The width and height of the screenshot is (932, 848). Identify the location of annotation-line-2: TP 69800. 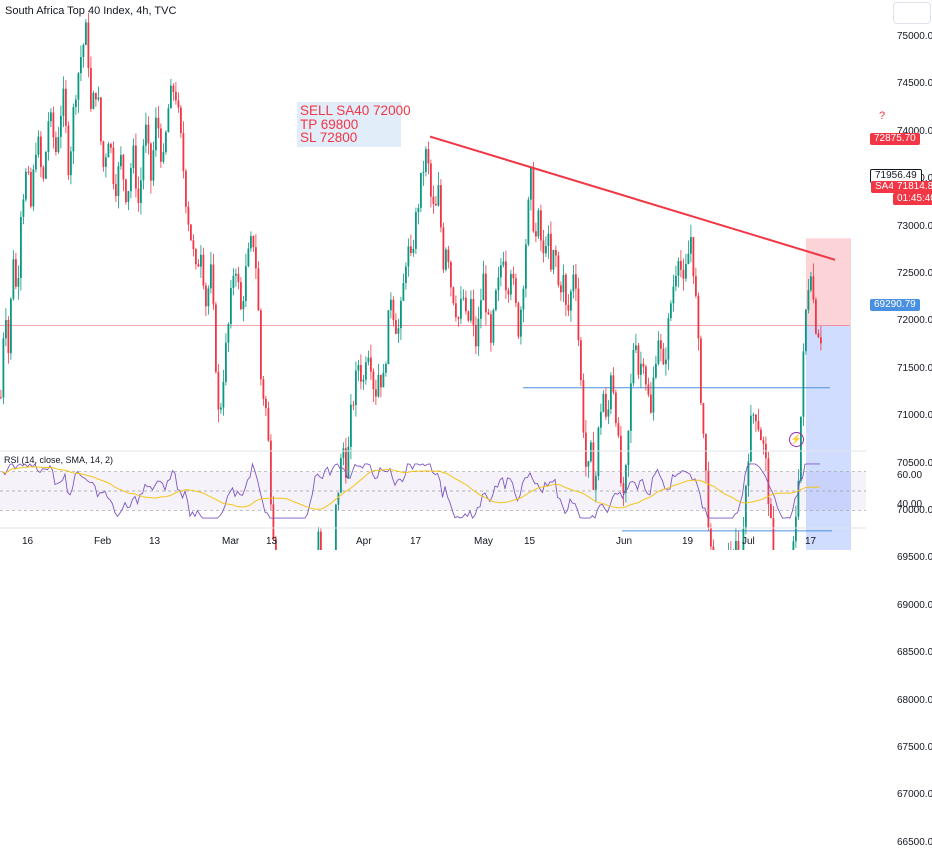
(329, 124).